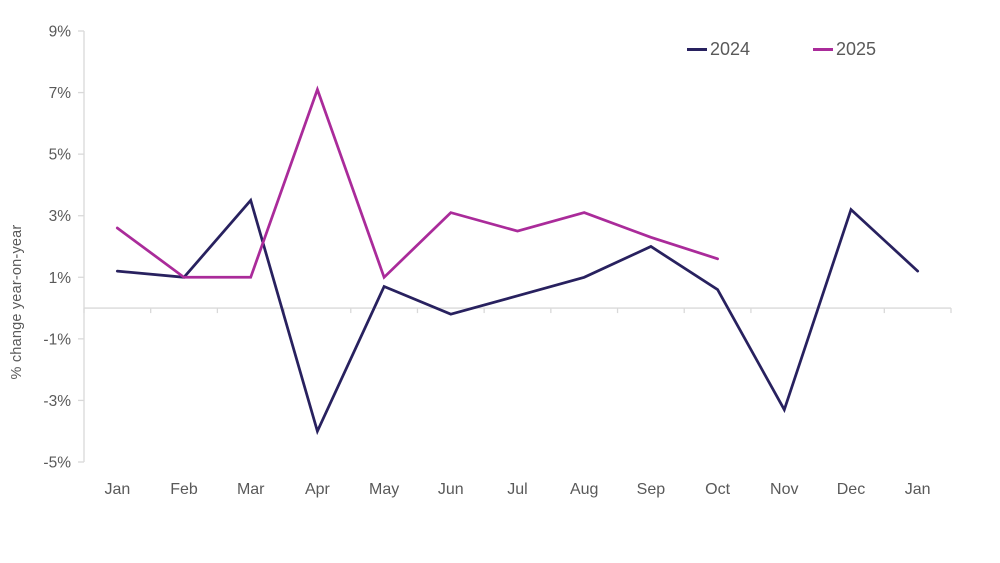 This screenshot has width=1000, height=563. What do you see at coordinates (184, 489) in the screenshot?
I see `x-tick-label: Feb` at bounding box center [184, 489].